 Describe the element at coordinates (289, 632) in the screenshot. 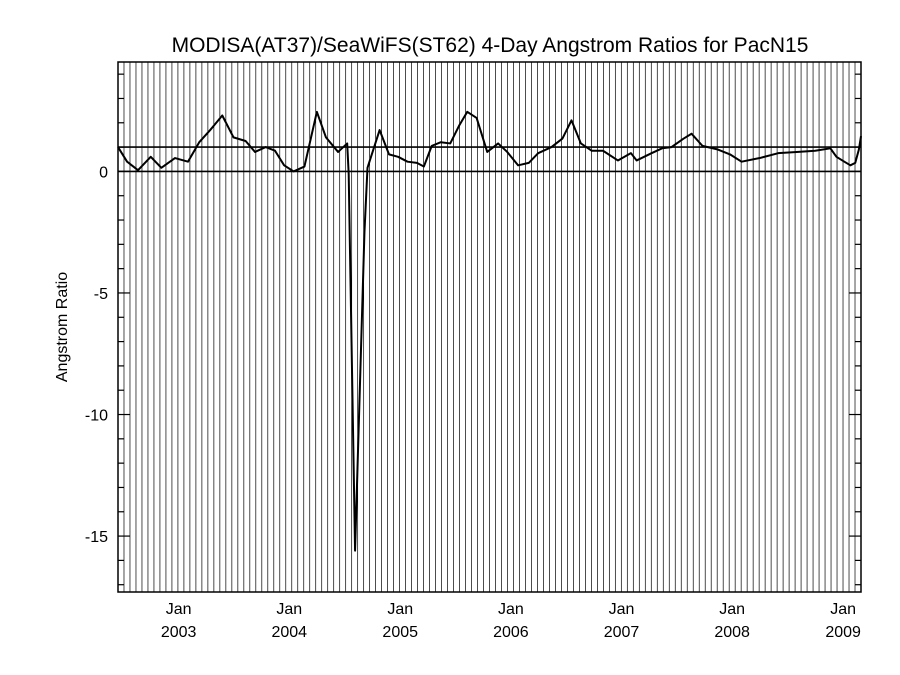

I see `x-tick-year-label: 2004` at that location.